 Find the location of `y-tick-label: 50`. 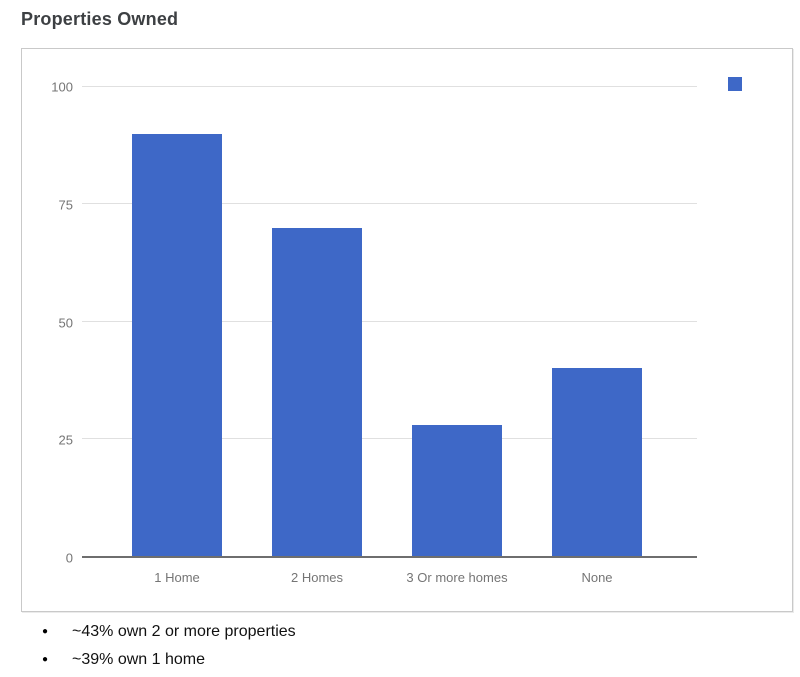

y-tick-label: 50 is located at coordinates (65, 322).